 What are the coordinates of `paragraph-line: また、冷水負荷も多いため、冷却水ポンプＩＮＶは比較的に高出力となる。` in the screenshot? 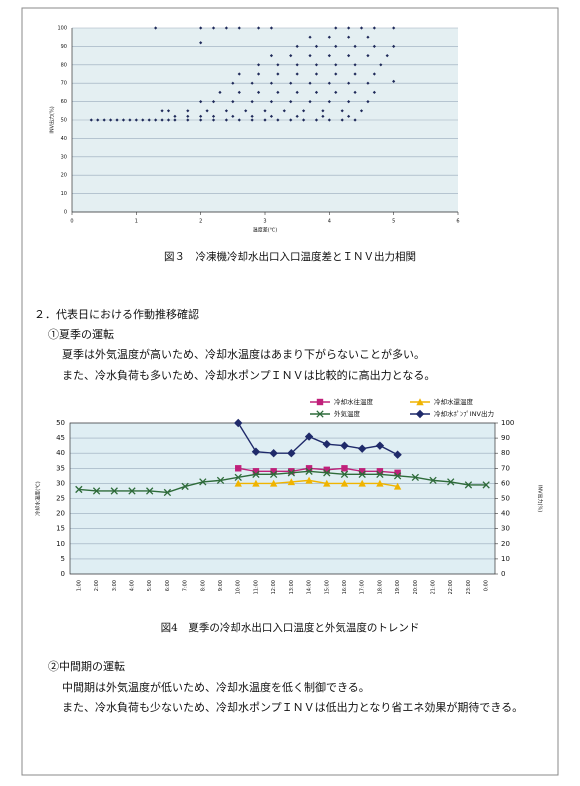 It's located at (248, 375).